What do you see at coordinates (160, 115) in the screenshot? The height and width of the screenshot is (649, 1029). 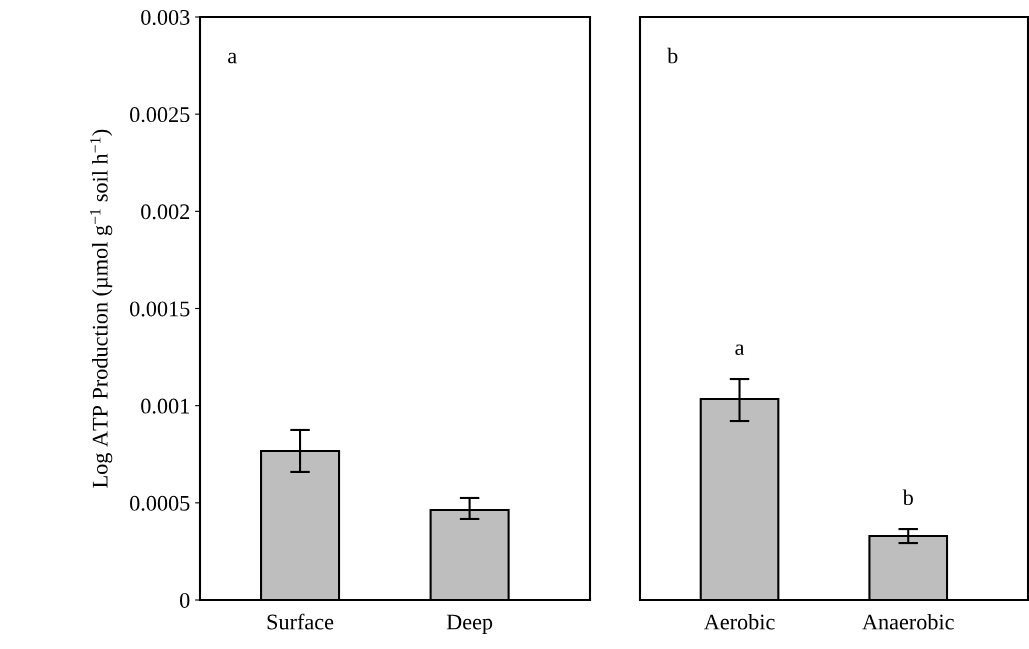 I see `y-tick-label: 0.0025` at bounding box center [160, 115].